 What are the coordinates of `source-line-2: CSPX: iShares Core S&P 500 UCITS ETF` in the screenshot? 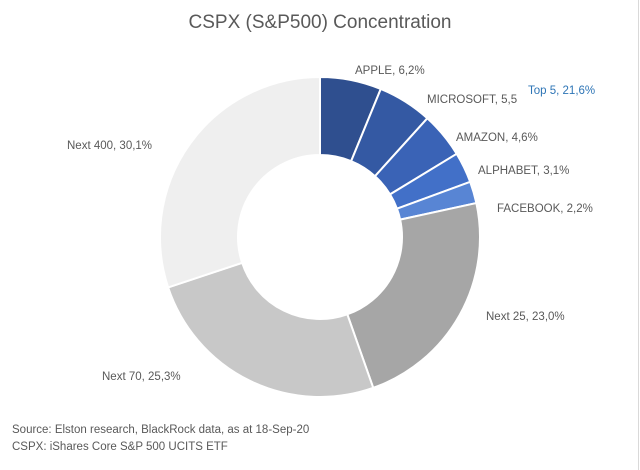 It's located at (120, 447).